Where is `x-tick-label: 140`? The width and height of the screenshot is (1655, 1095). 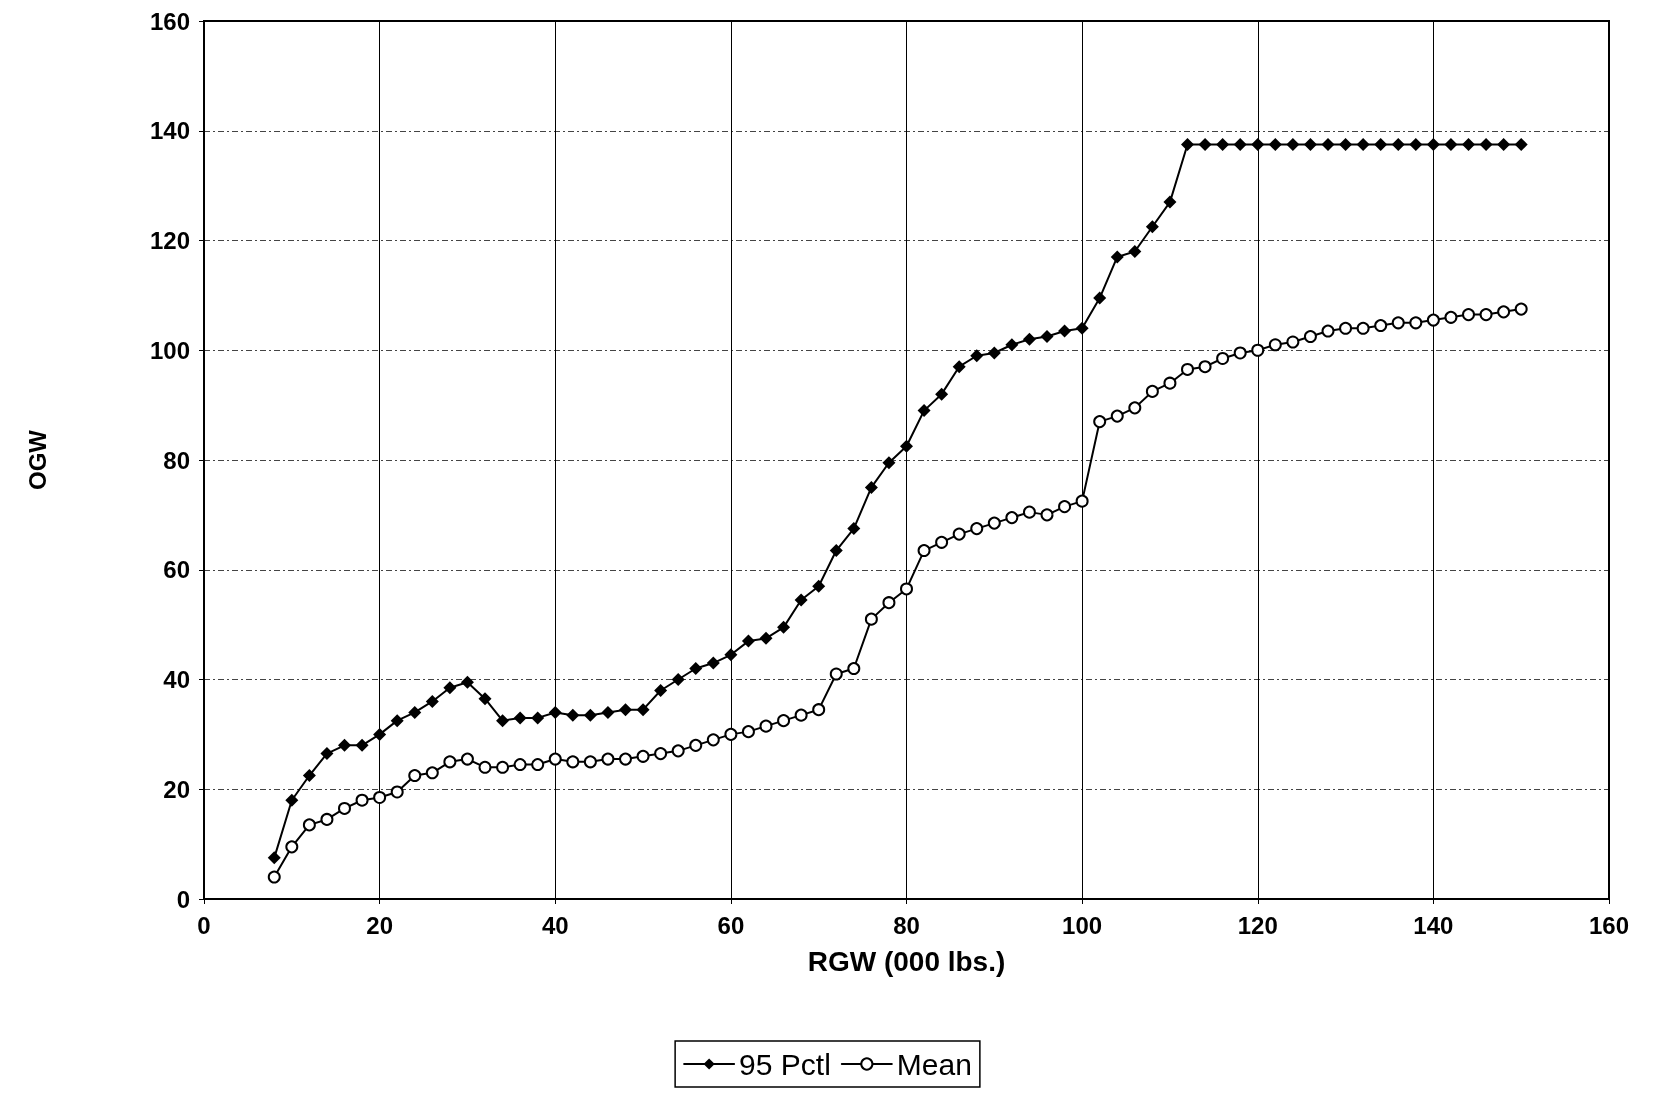 x-tick-label: 140 is located at coordinates (1433, 925).